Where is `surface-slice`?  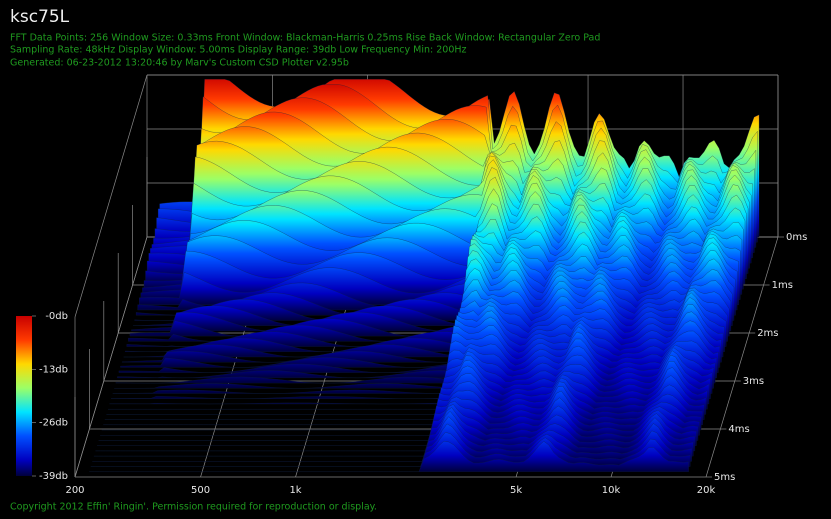 surface-slice is located at coordinates (388, 456).